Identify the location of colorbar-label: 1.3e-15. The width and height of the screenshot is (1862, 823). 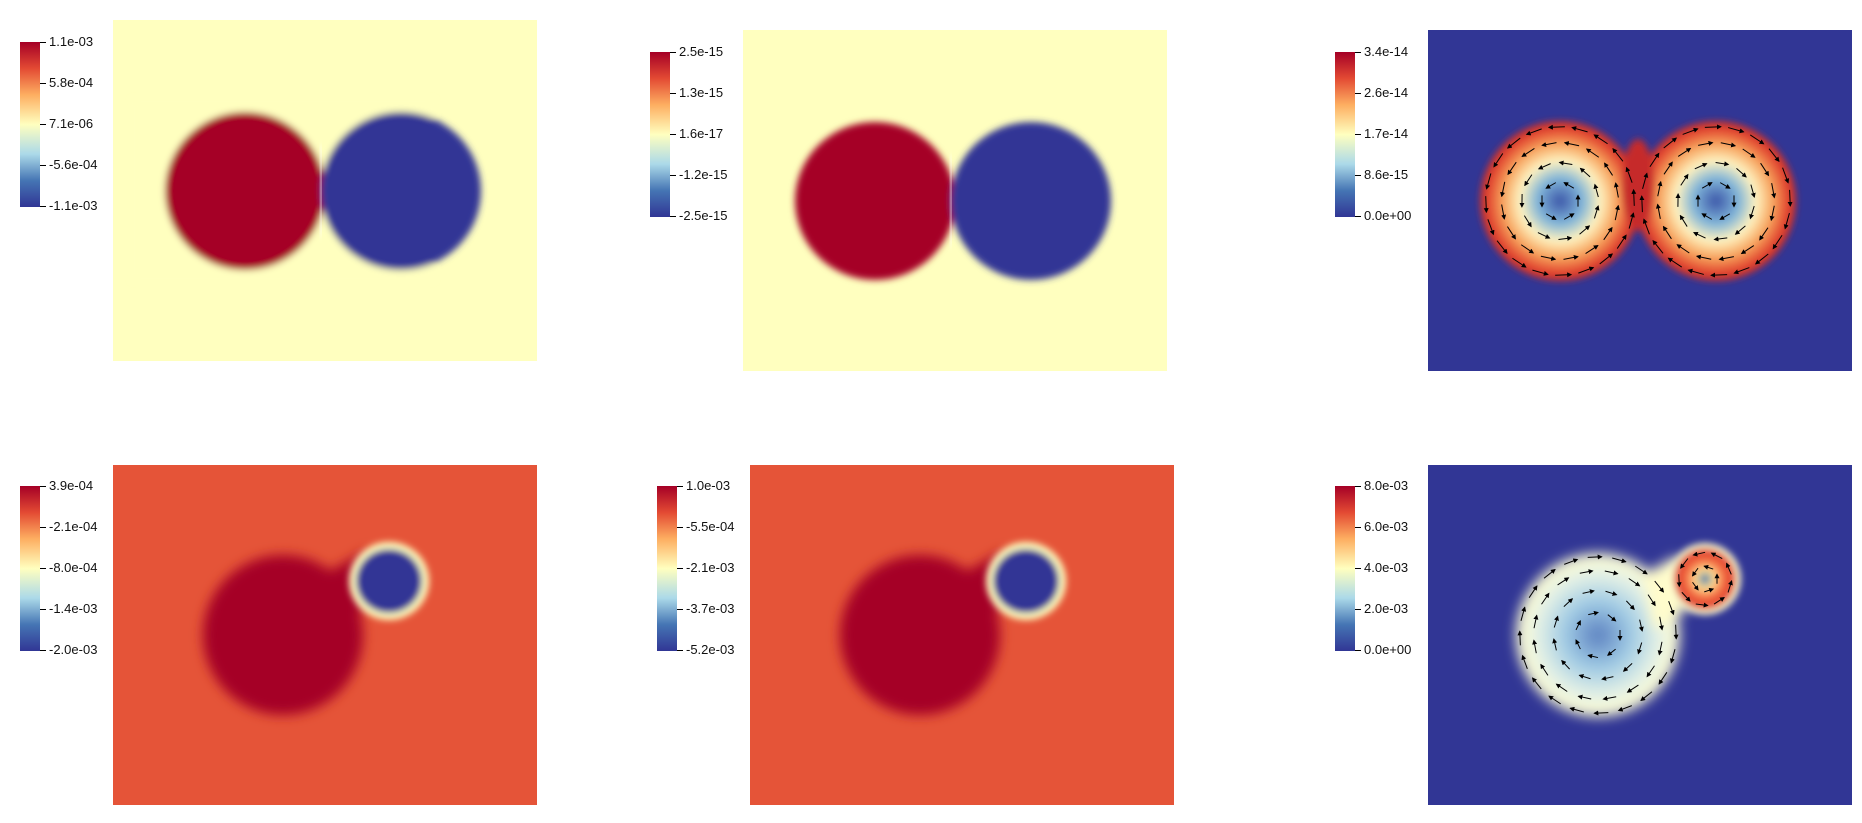
(701, 92).